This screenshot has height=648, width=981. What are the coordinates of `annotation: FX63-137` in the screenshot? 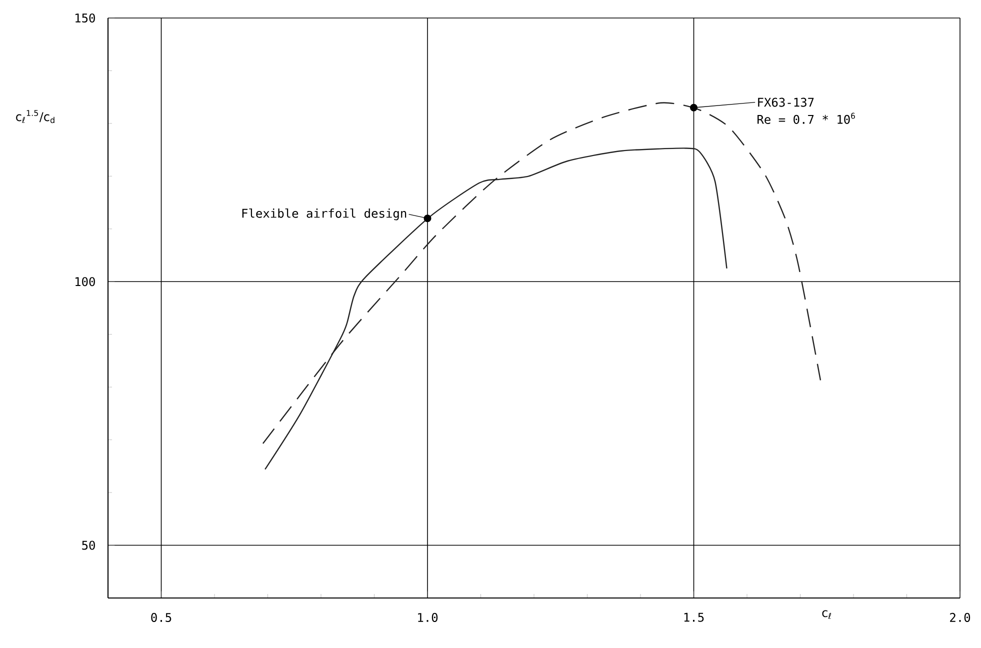 It's located at (786, 102).